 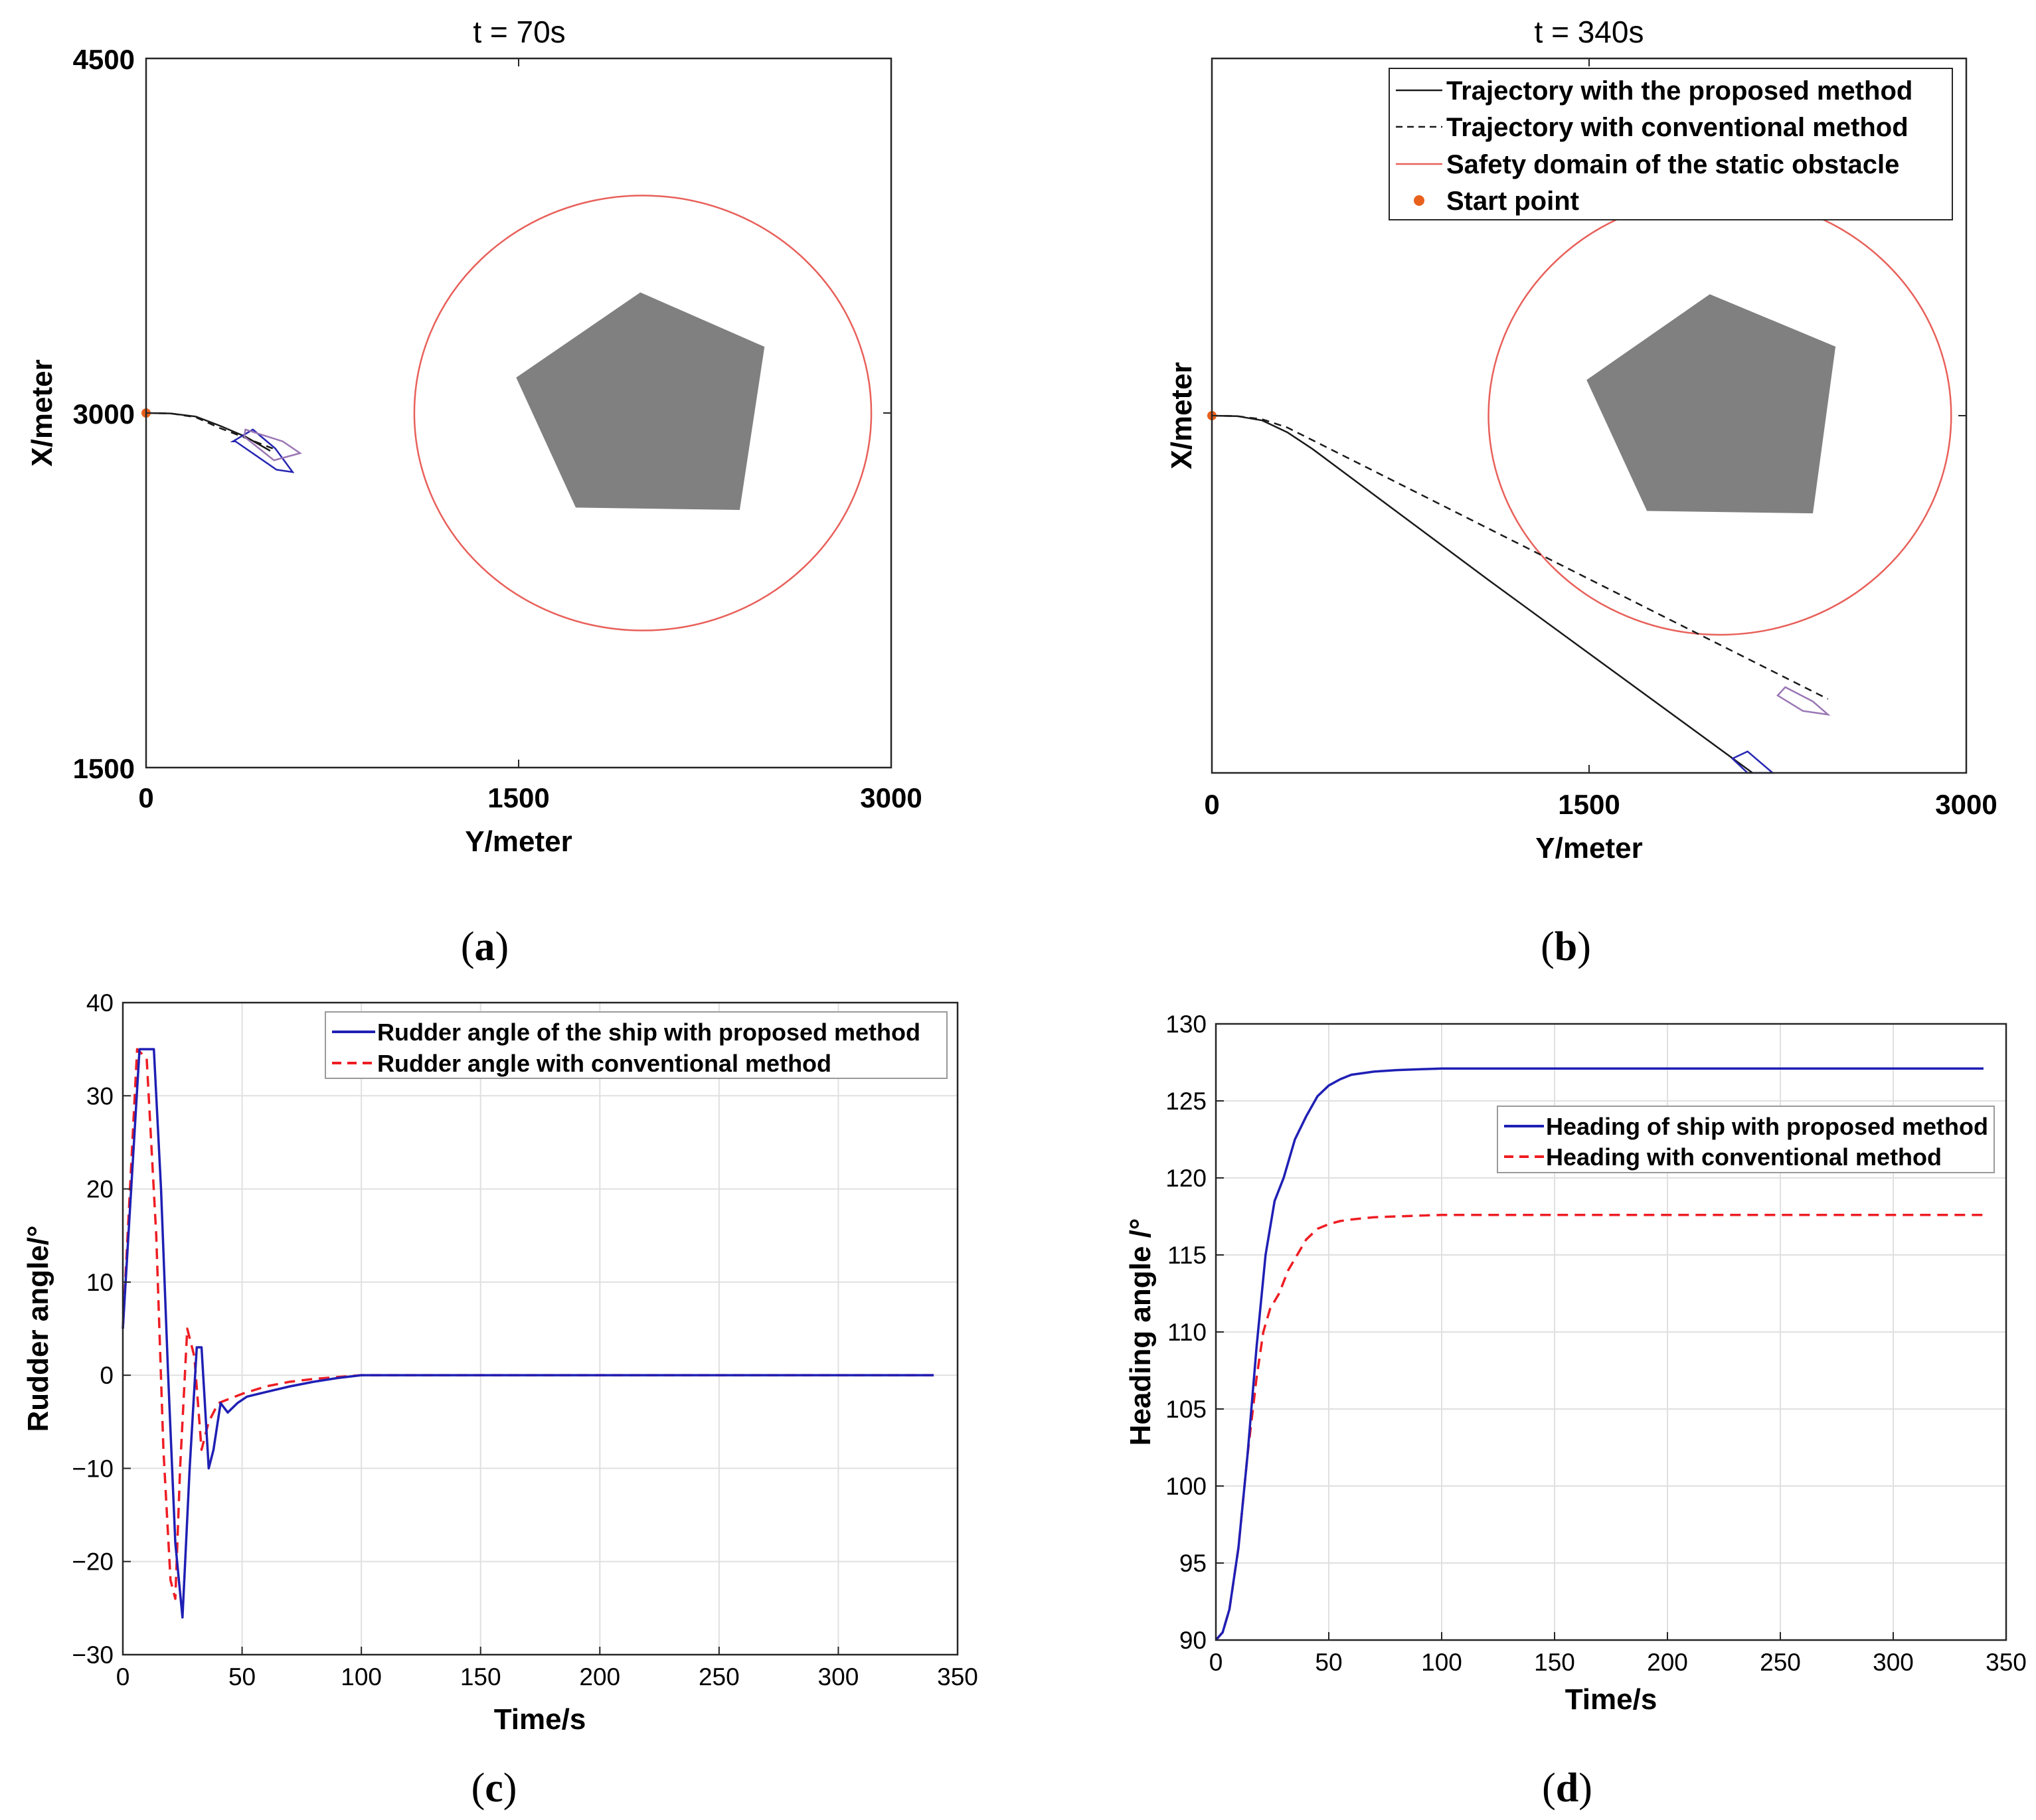 What do you see at coordinates (107, 1375) in the screenshot?
I see `ytick-label: 0` at bounding box center [107, 1375].